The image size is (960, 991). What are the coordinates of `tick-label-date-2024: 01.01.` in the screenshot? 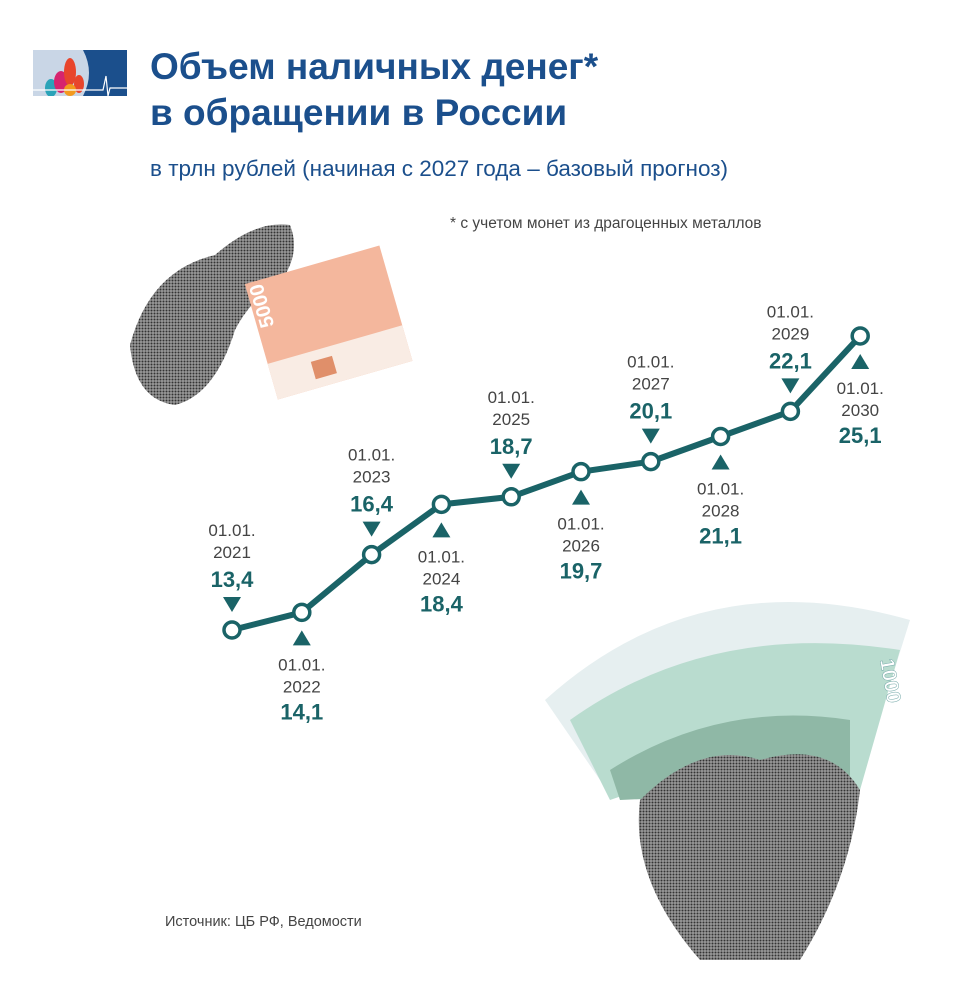 It's located at (441, 556).